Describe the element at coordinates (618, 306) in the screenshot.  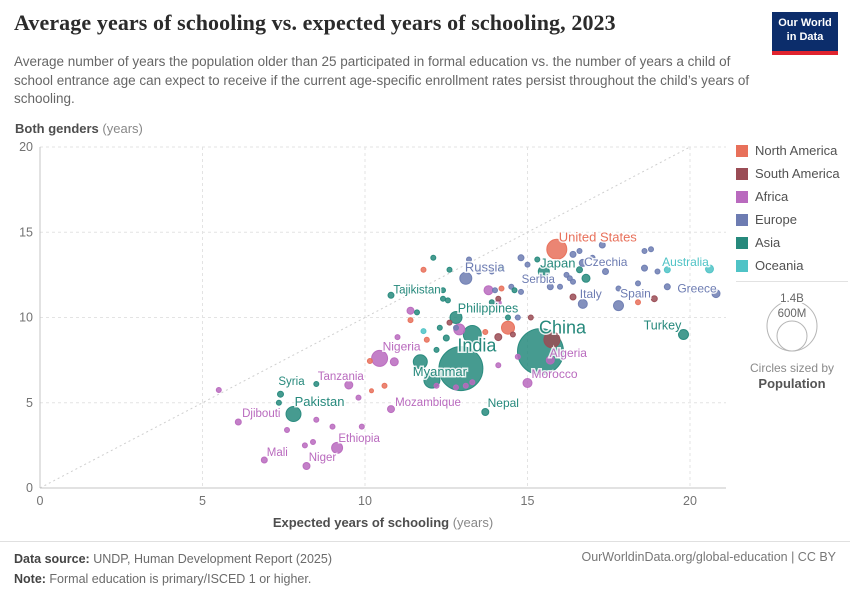
I see `data-point-spain` at that location.